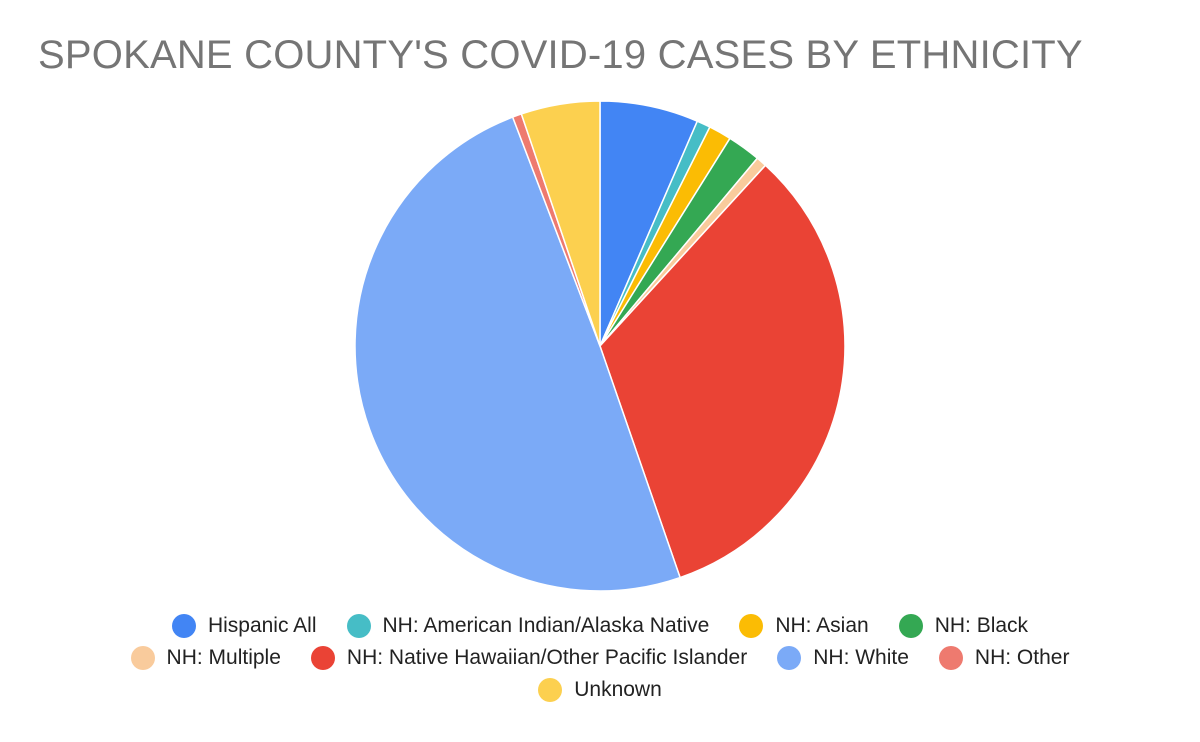 The width and height of the screenshot is (1200, 742). Describe the element at coordinates (358, 626) in the screenshot. I see `legend-marker-american-indian-alaska-native` at that location.